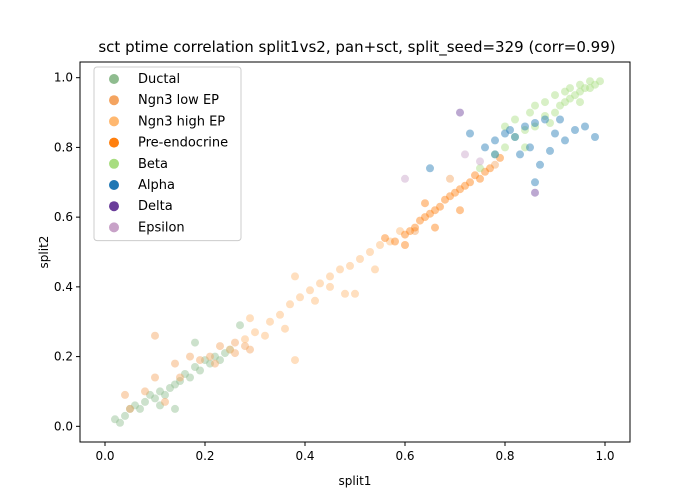 The width and height of the screenshot is (700, 504). What do you see at coordinates (63, 147) in the screenshot?
I see `y-tick-label: 0.8` at bounding box center [63, 147].